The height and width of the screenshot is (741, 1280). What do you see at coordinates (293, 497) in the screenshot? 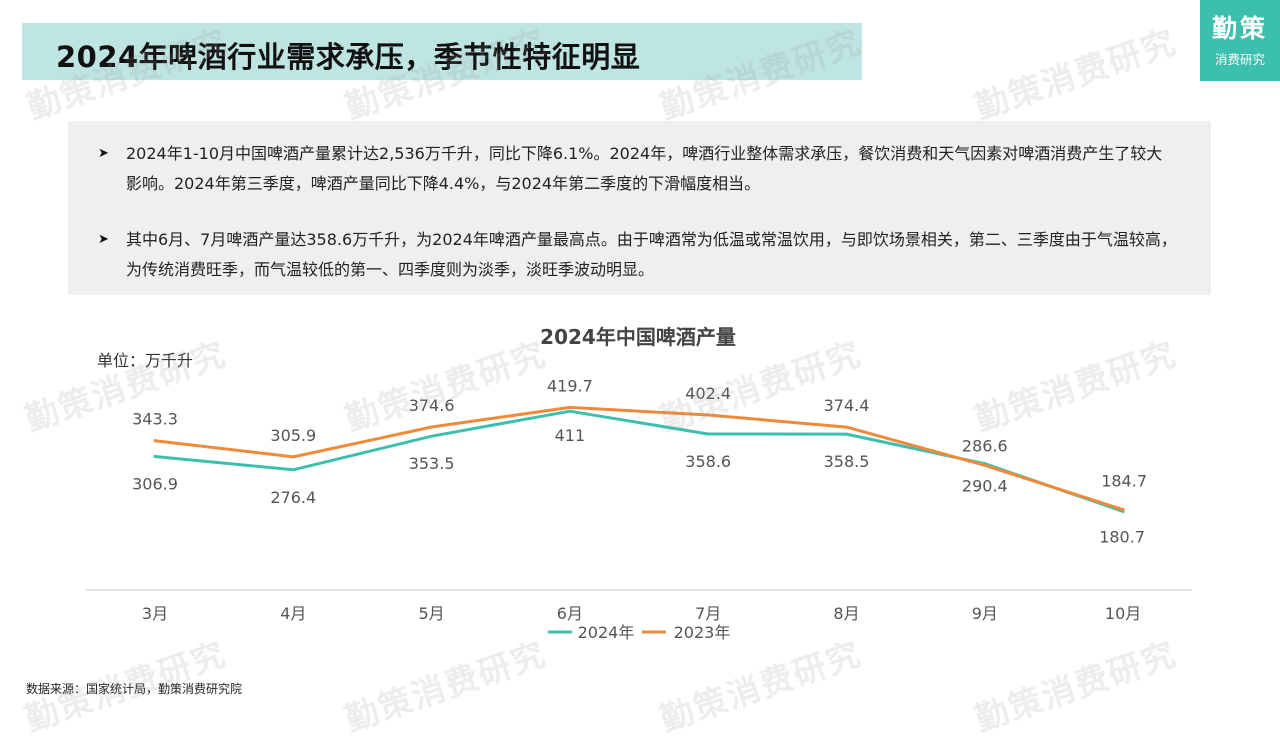
I see `data-label-2024: 276.4` at bounding box center [293, 497].